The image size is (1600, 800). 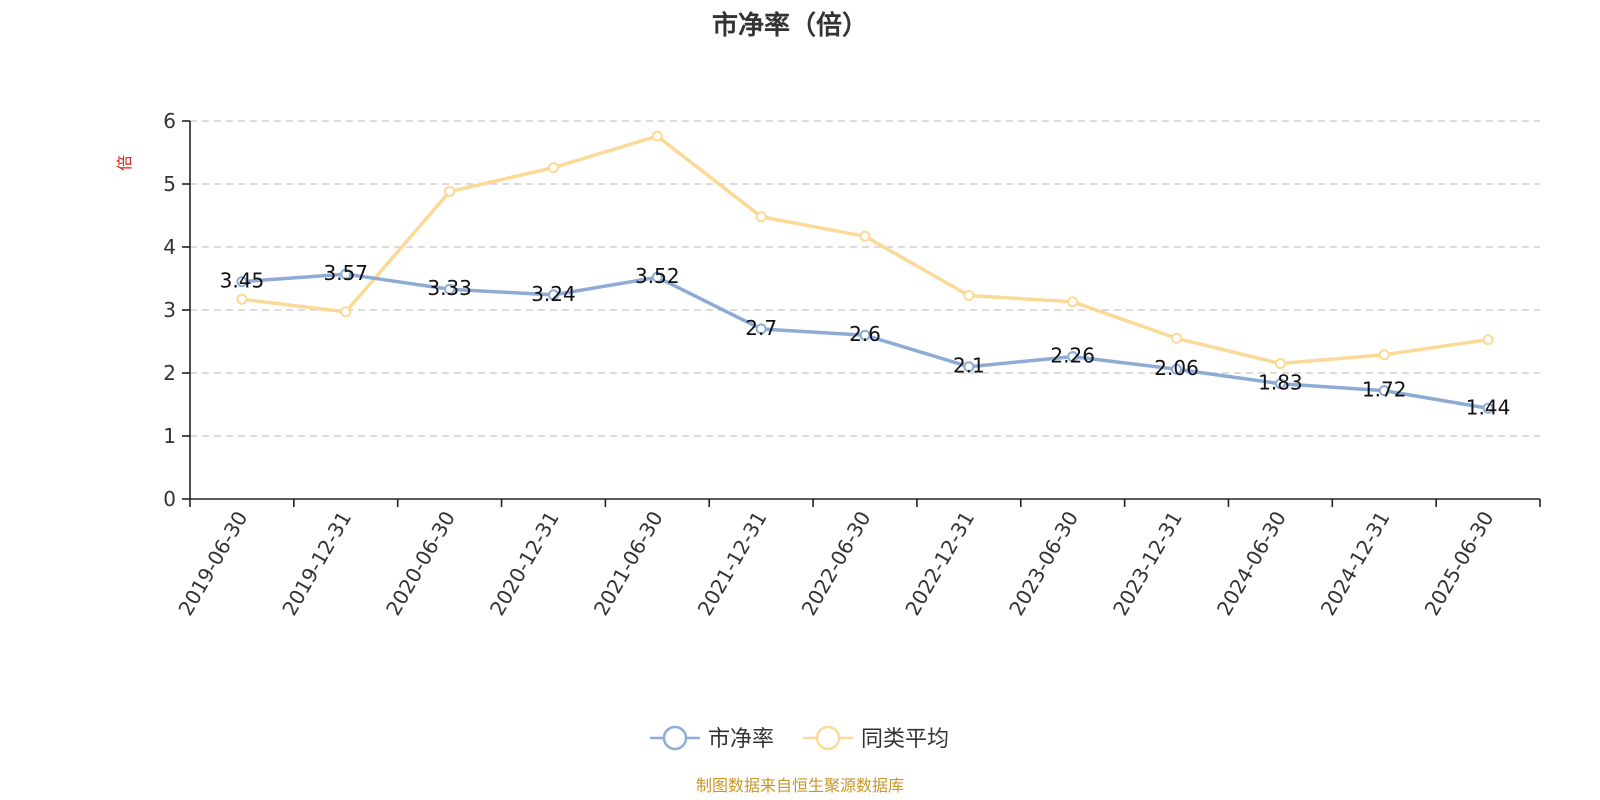 I want to click on data-label: 2.7, so click(x=761, y=328).